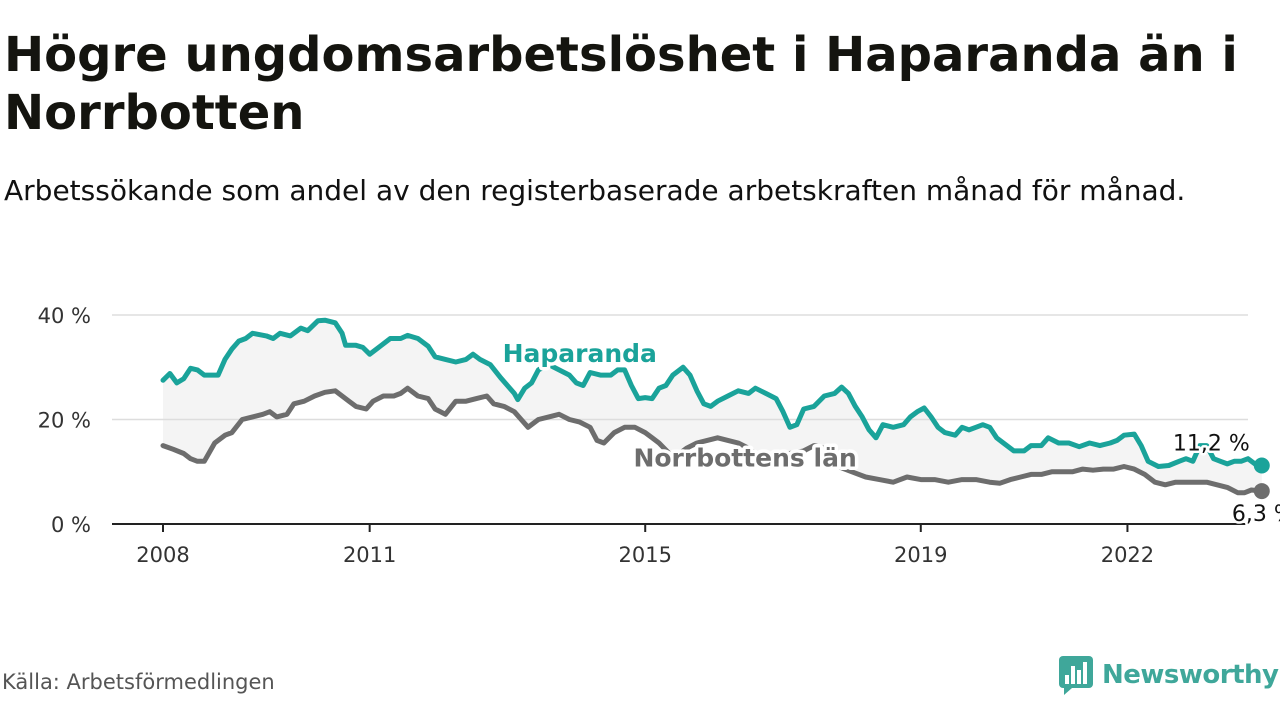 The image size is (1280, 720). Describe the element at coordinates (1076, 675) in the screenshot. I see `bar-chart-logo-icon` at that location.